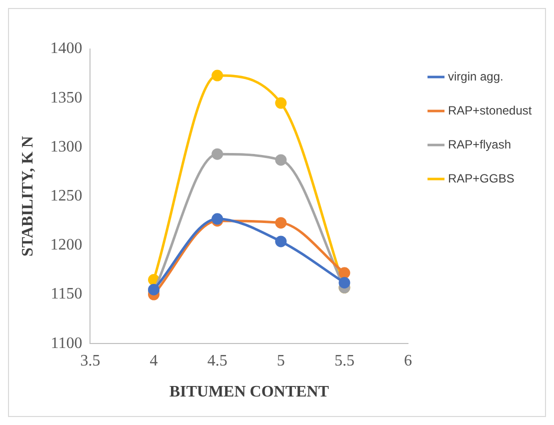 This screenshot has height=425, width=554. Describe the element at coordinates (481, 178) in the screenshot. I see `legend-label: RAP+GGBS` at that location.